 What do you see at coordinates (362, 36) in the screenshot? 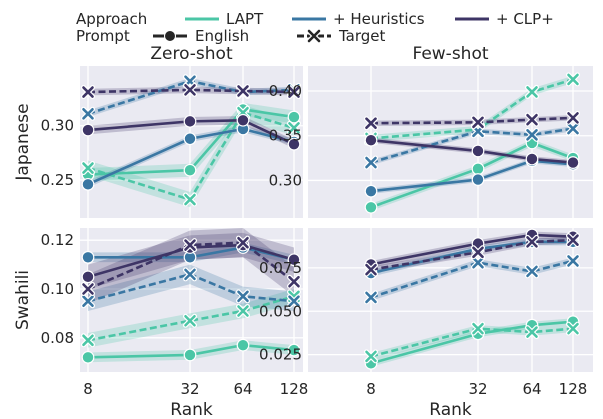
I see `legend-target-label: Target` at bounding box center [362, 36].